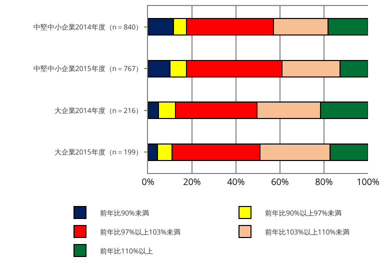 This screenshot has height=271, width=390. Describe the element at coordinates (236, 181) in the screenshot. I see `x-tick-label: 40%` at that location.